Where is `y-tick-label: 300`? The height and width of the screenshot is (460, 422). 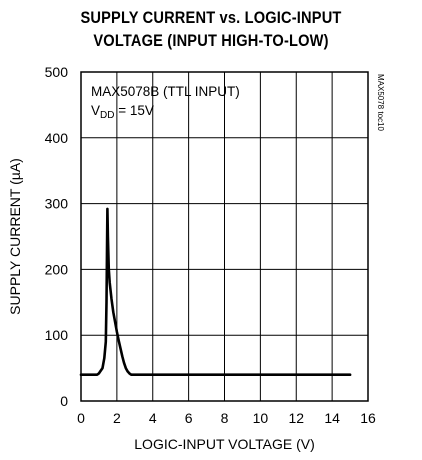
y-tick-label: 300 is located at coordinates (57, 204).